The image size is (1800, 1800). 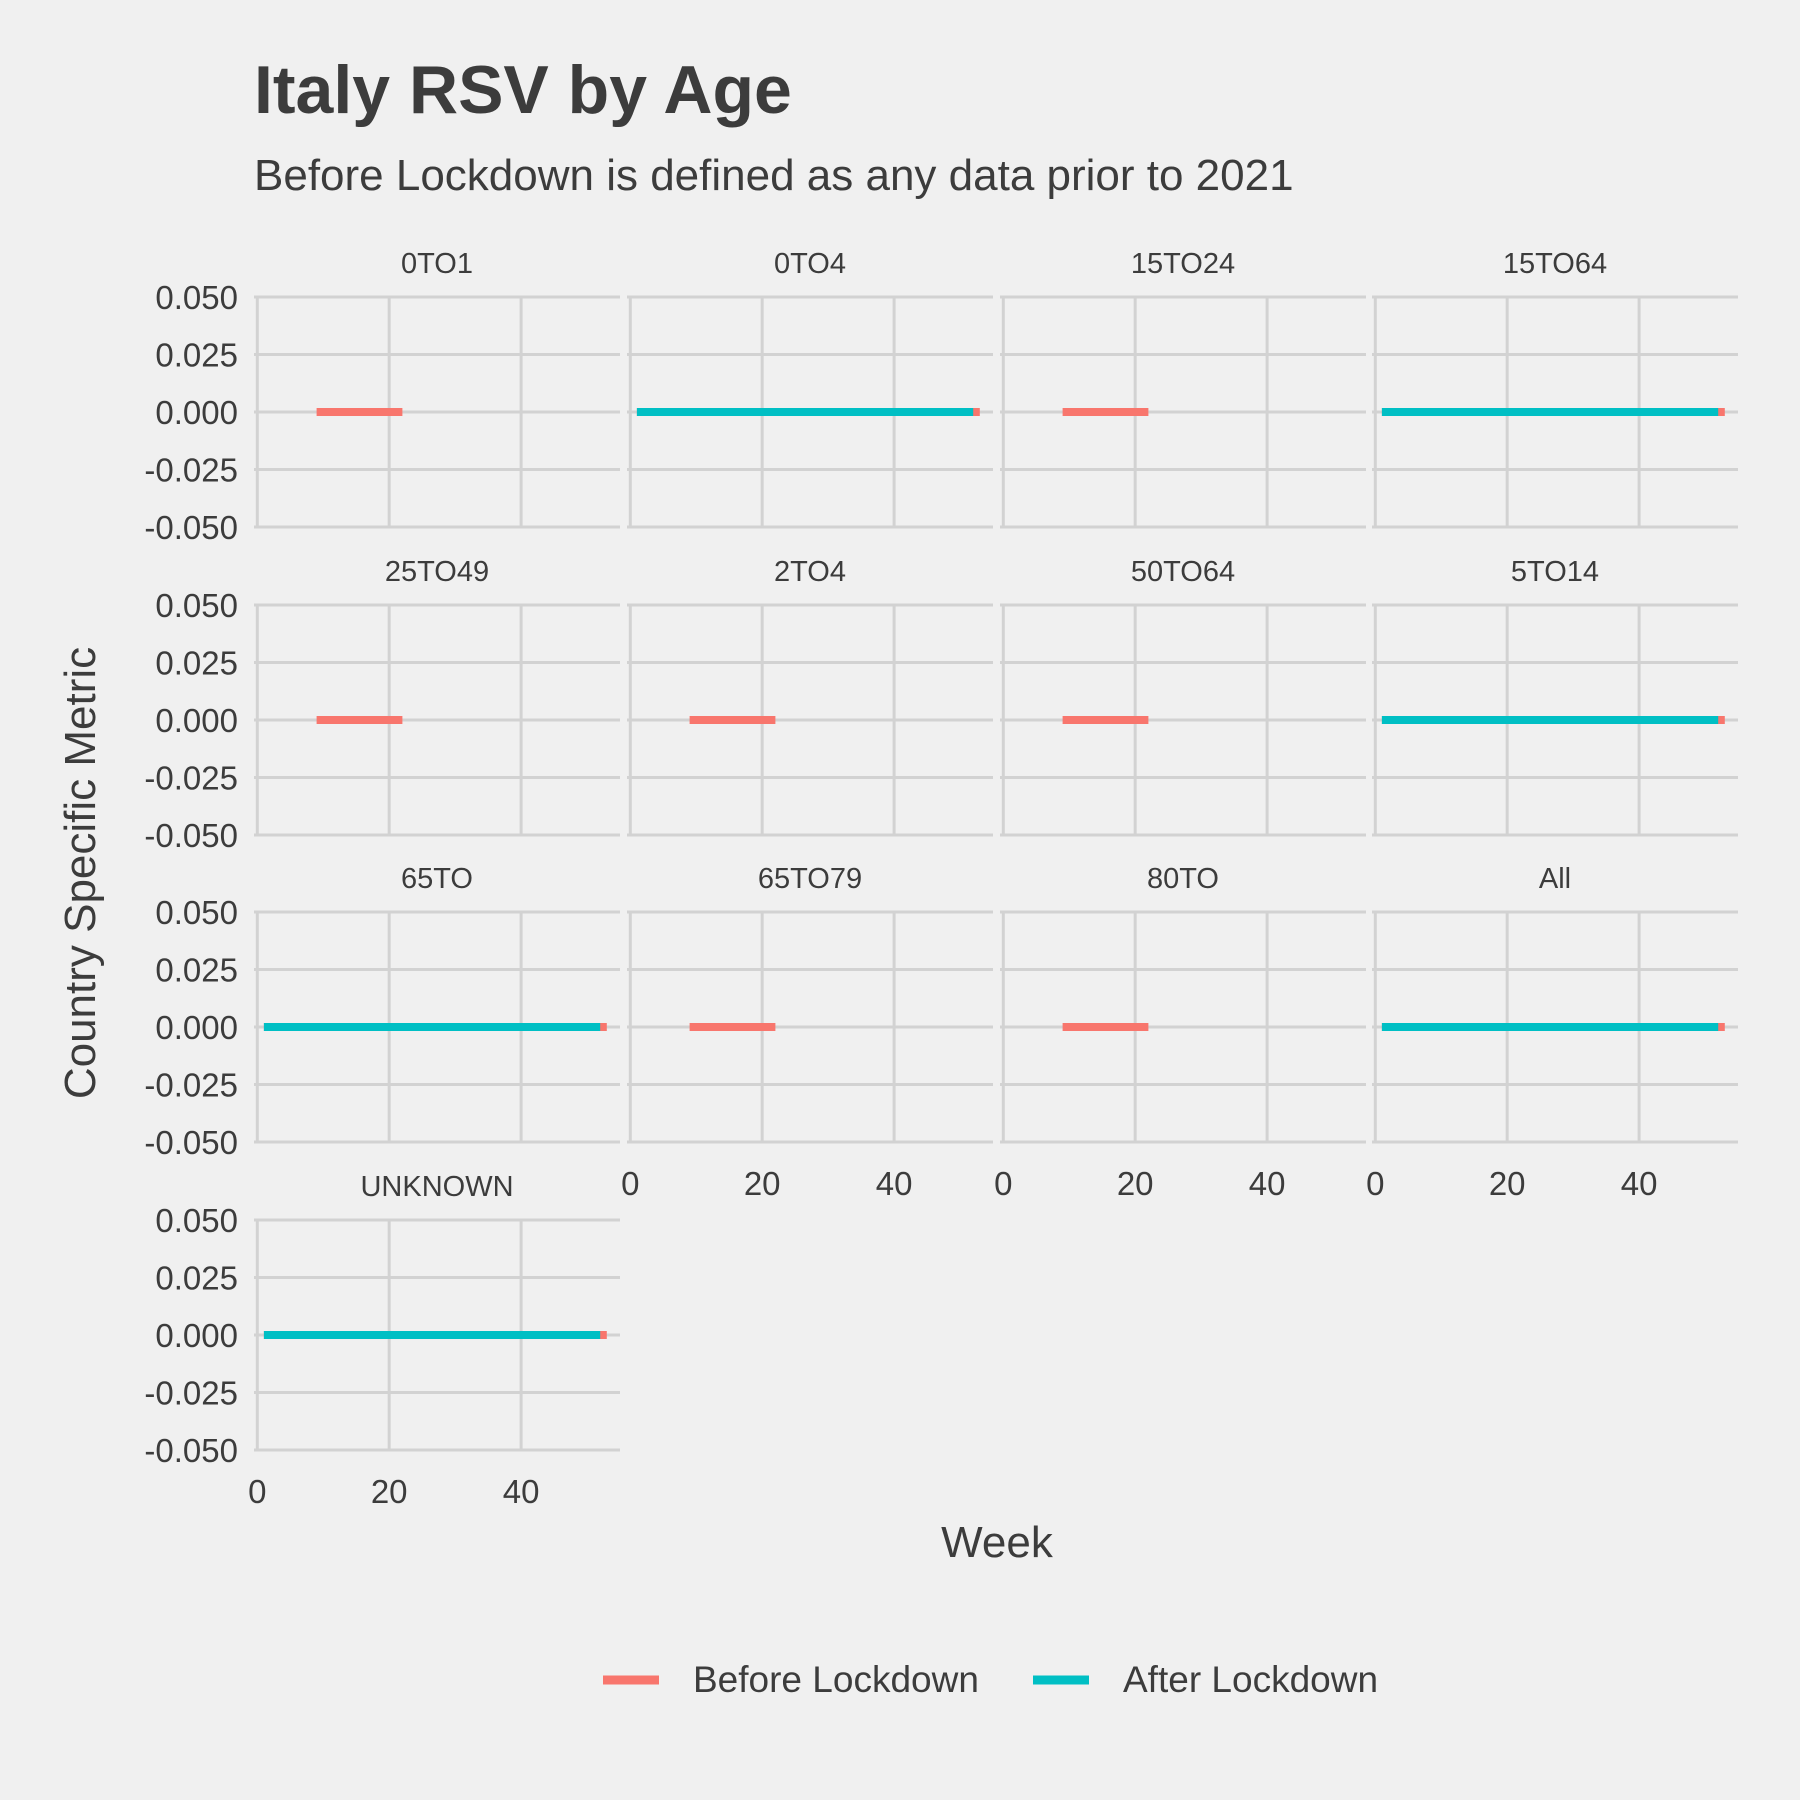 I want to click on facet-panel: 2TO4, so click(x=810, y=696).